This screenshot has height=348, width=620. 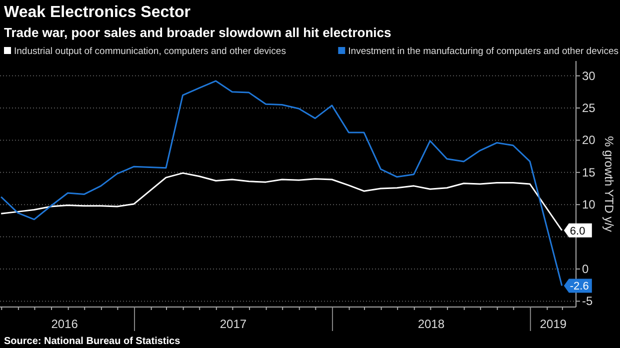 What do you see at coordinates (553, 324) in the screenshot?
I see `x-tick-label: 2019` at bounding box center [553, 324].